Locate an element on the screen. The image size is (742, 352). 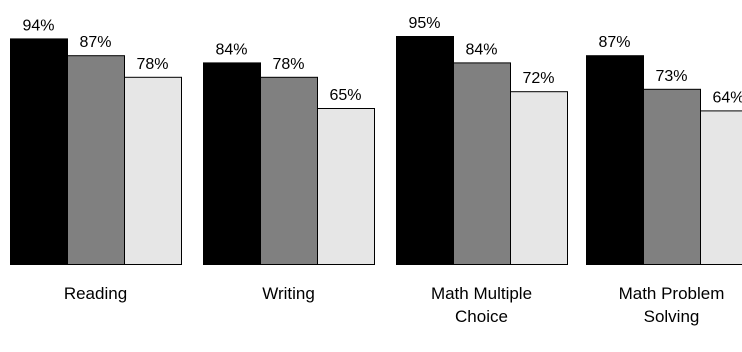
data-label: 64% is located at coordinates (727, 97).